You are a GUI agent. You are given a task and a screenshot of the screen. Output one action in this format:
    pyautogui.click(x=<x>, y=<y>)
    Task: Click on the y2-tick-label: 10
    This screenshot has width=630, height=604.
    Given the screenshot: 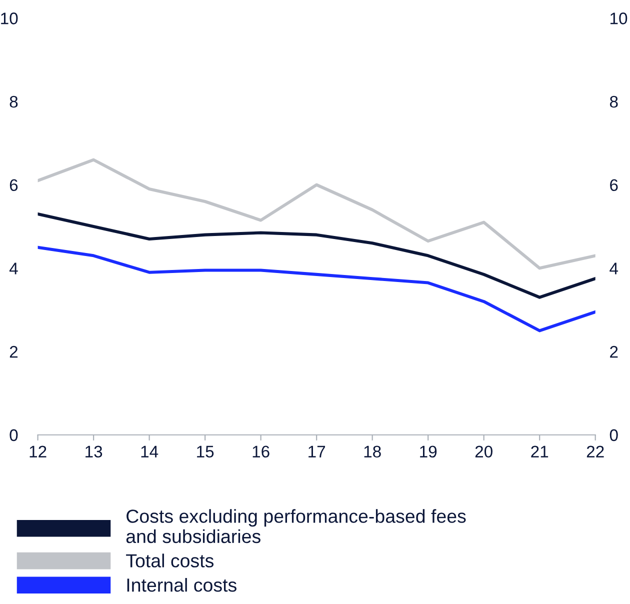 What is the action you would take?
    pyautogui.click(x=619, y=18)
    